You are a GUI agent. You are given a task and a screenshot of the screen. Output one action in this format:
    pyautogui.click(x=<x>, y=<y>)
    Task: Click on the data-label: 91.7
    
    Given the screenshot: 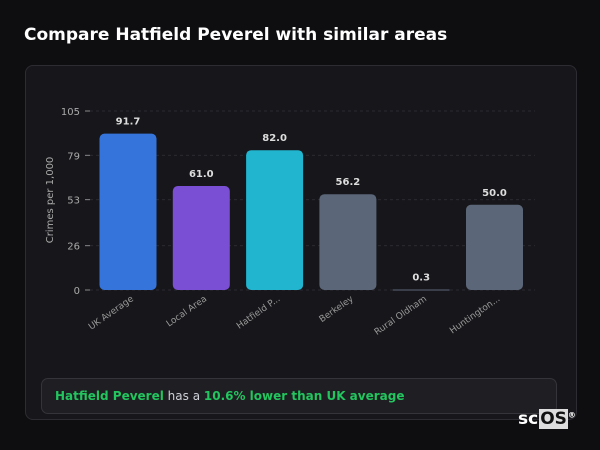 What is the action you would take?
    pyautogui.click(x=128, y=122)
    